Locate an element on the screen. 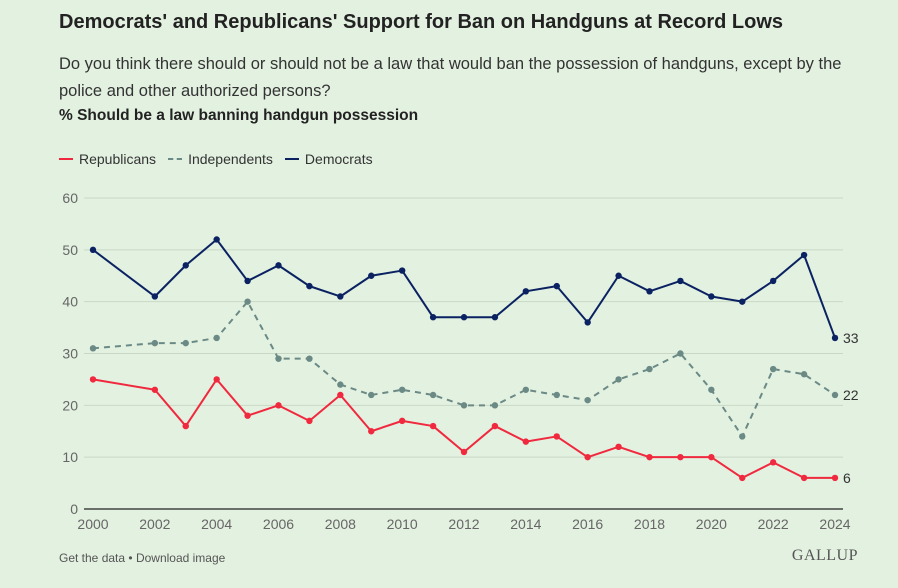 The width and height of the screenshot is (898, 588). get-data-link: Get the data is located at coordinates (92, 558).